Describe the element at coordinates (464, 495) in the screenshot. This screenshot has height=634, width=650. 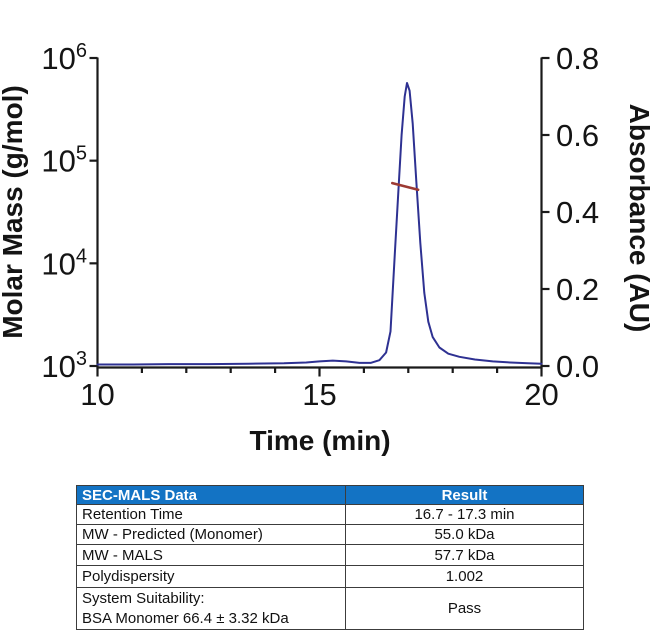
I see `table-header-result: Result` at that location.